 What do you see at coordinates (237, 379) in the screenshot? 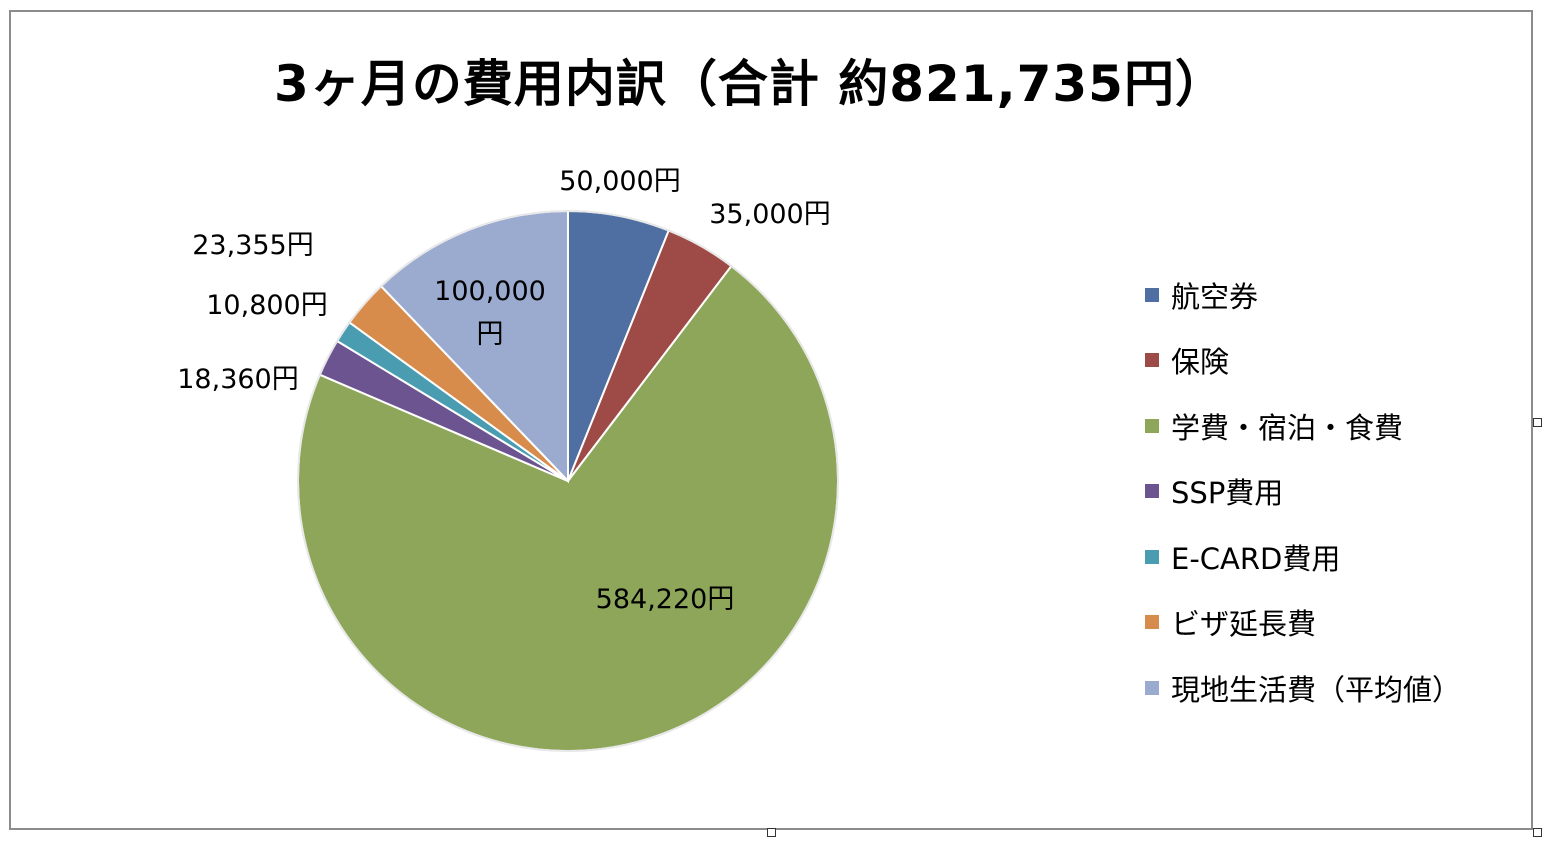
I see `data-label-4: 18,360円` at bounding box center [237, 379].